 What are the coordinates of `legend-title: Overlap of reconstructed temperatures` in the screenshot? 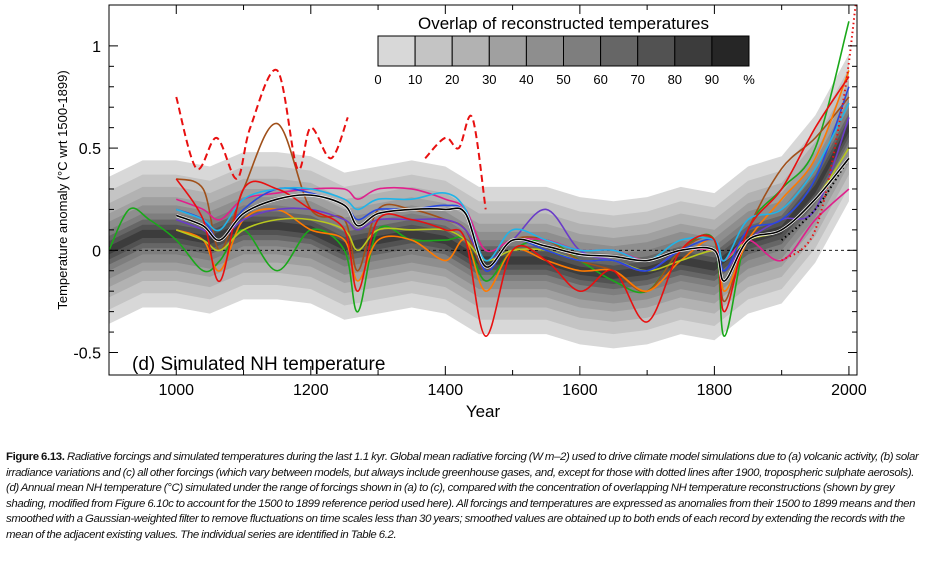 It's located at (563, 23).